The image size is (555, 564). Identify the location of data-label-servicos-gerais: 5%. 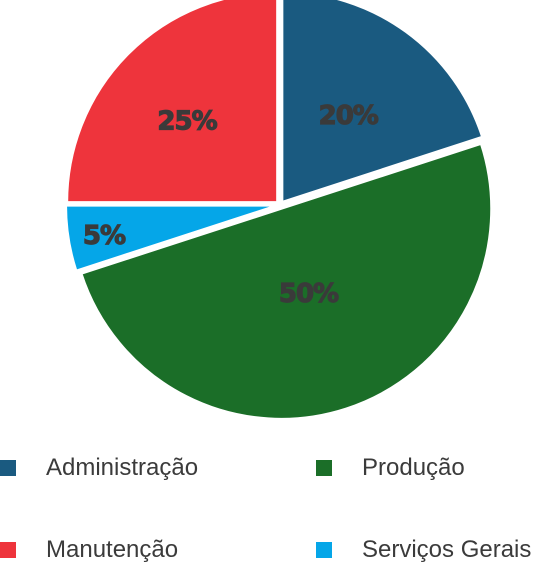
(104, 236).